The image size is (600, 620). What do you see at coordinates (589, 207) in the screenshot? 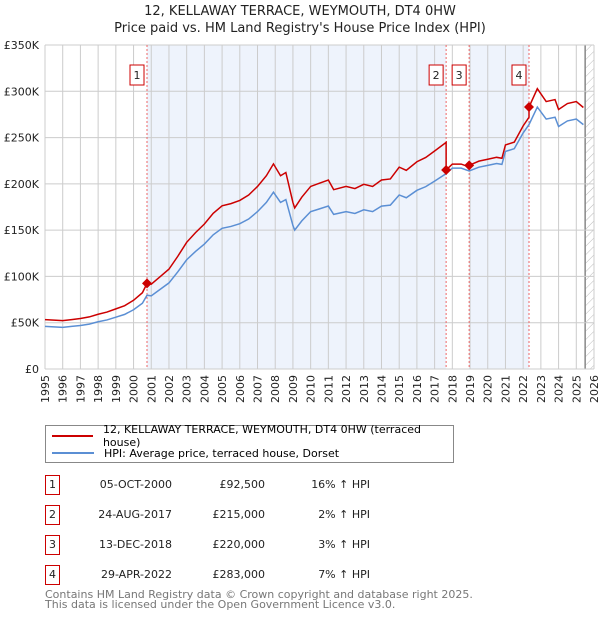
I see `forecast-hatch` at bounding box center [589, 207].